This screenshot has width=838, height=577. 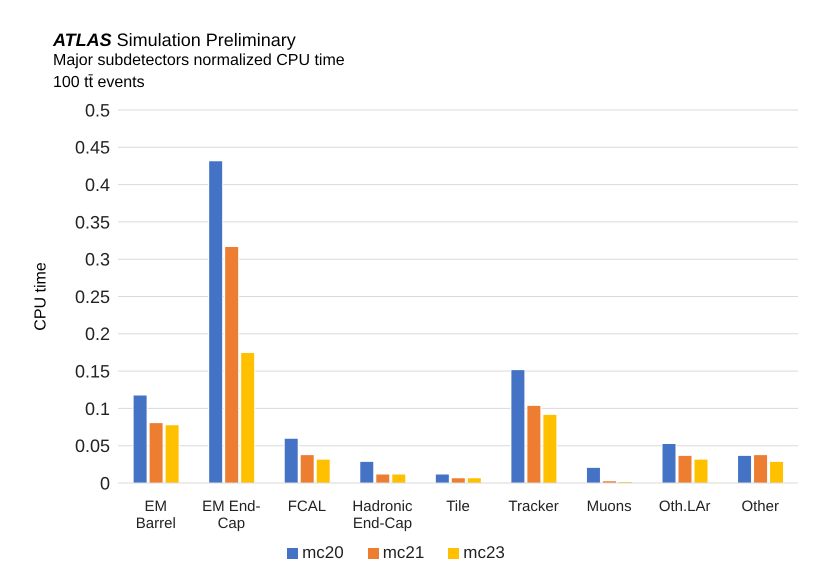 I want to click on y-tick-label: 0.5, so click(x=97, y=110).